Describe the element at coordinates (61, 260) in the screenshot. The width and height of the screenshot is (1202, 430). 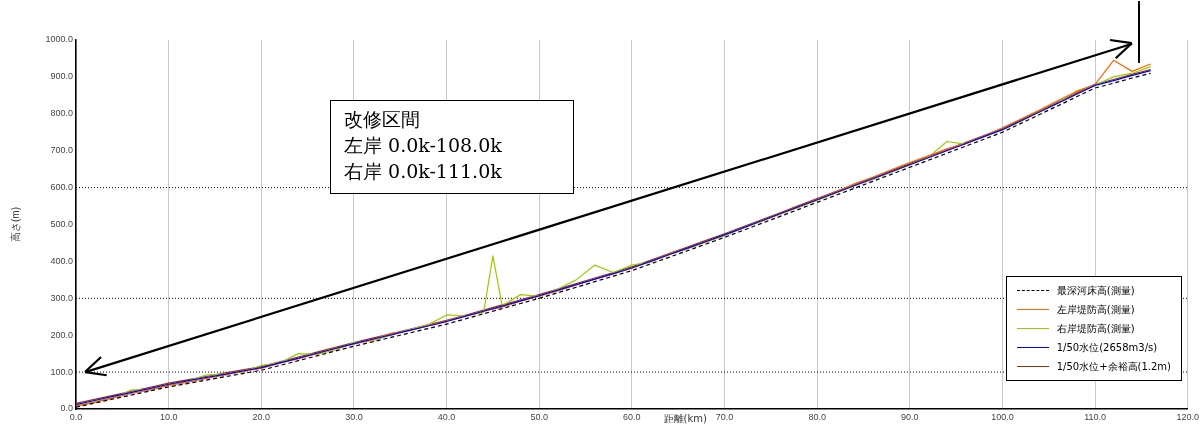
I see `y-tick-label: 400.0` at that location.